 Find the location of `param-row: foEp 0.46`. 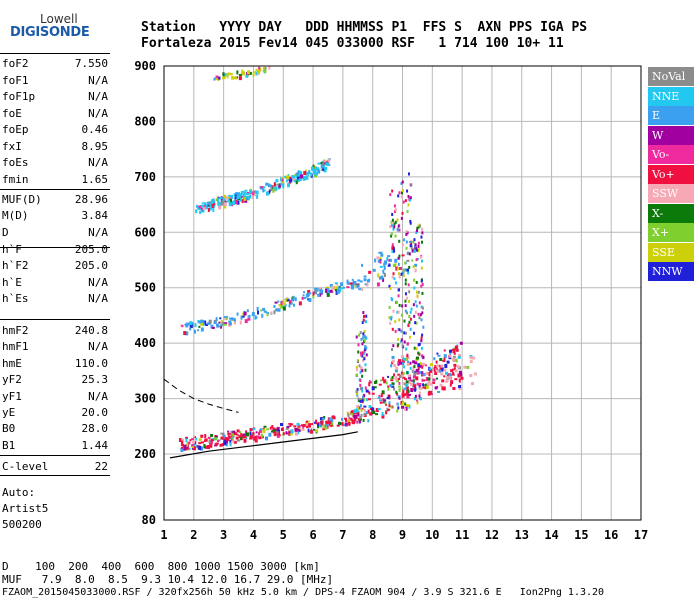

param-row: foEp 0.46 is located at coordinates (55, 130).